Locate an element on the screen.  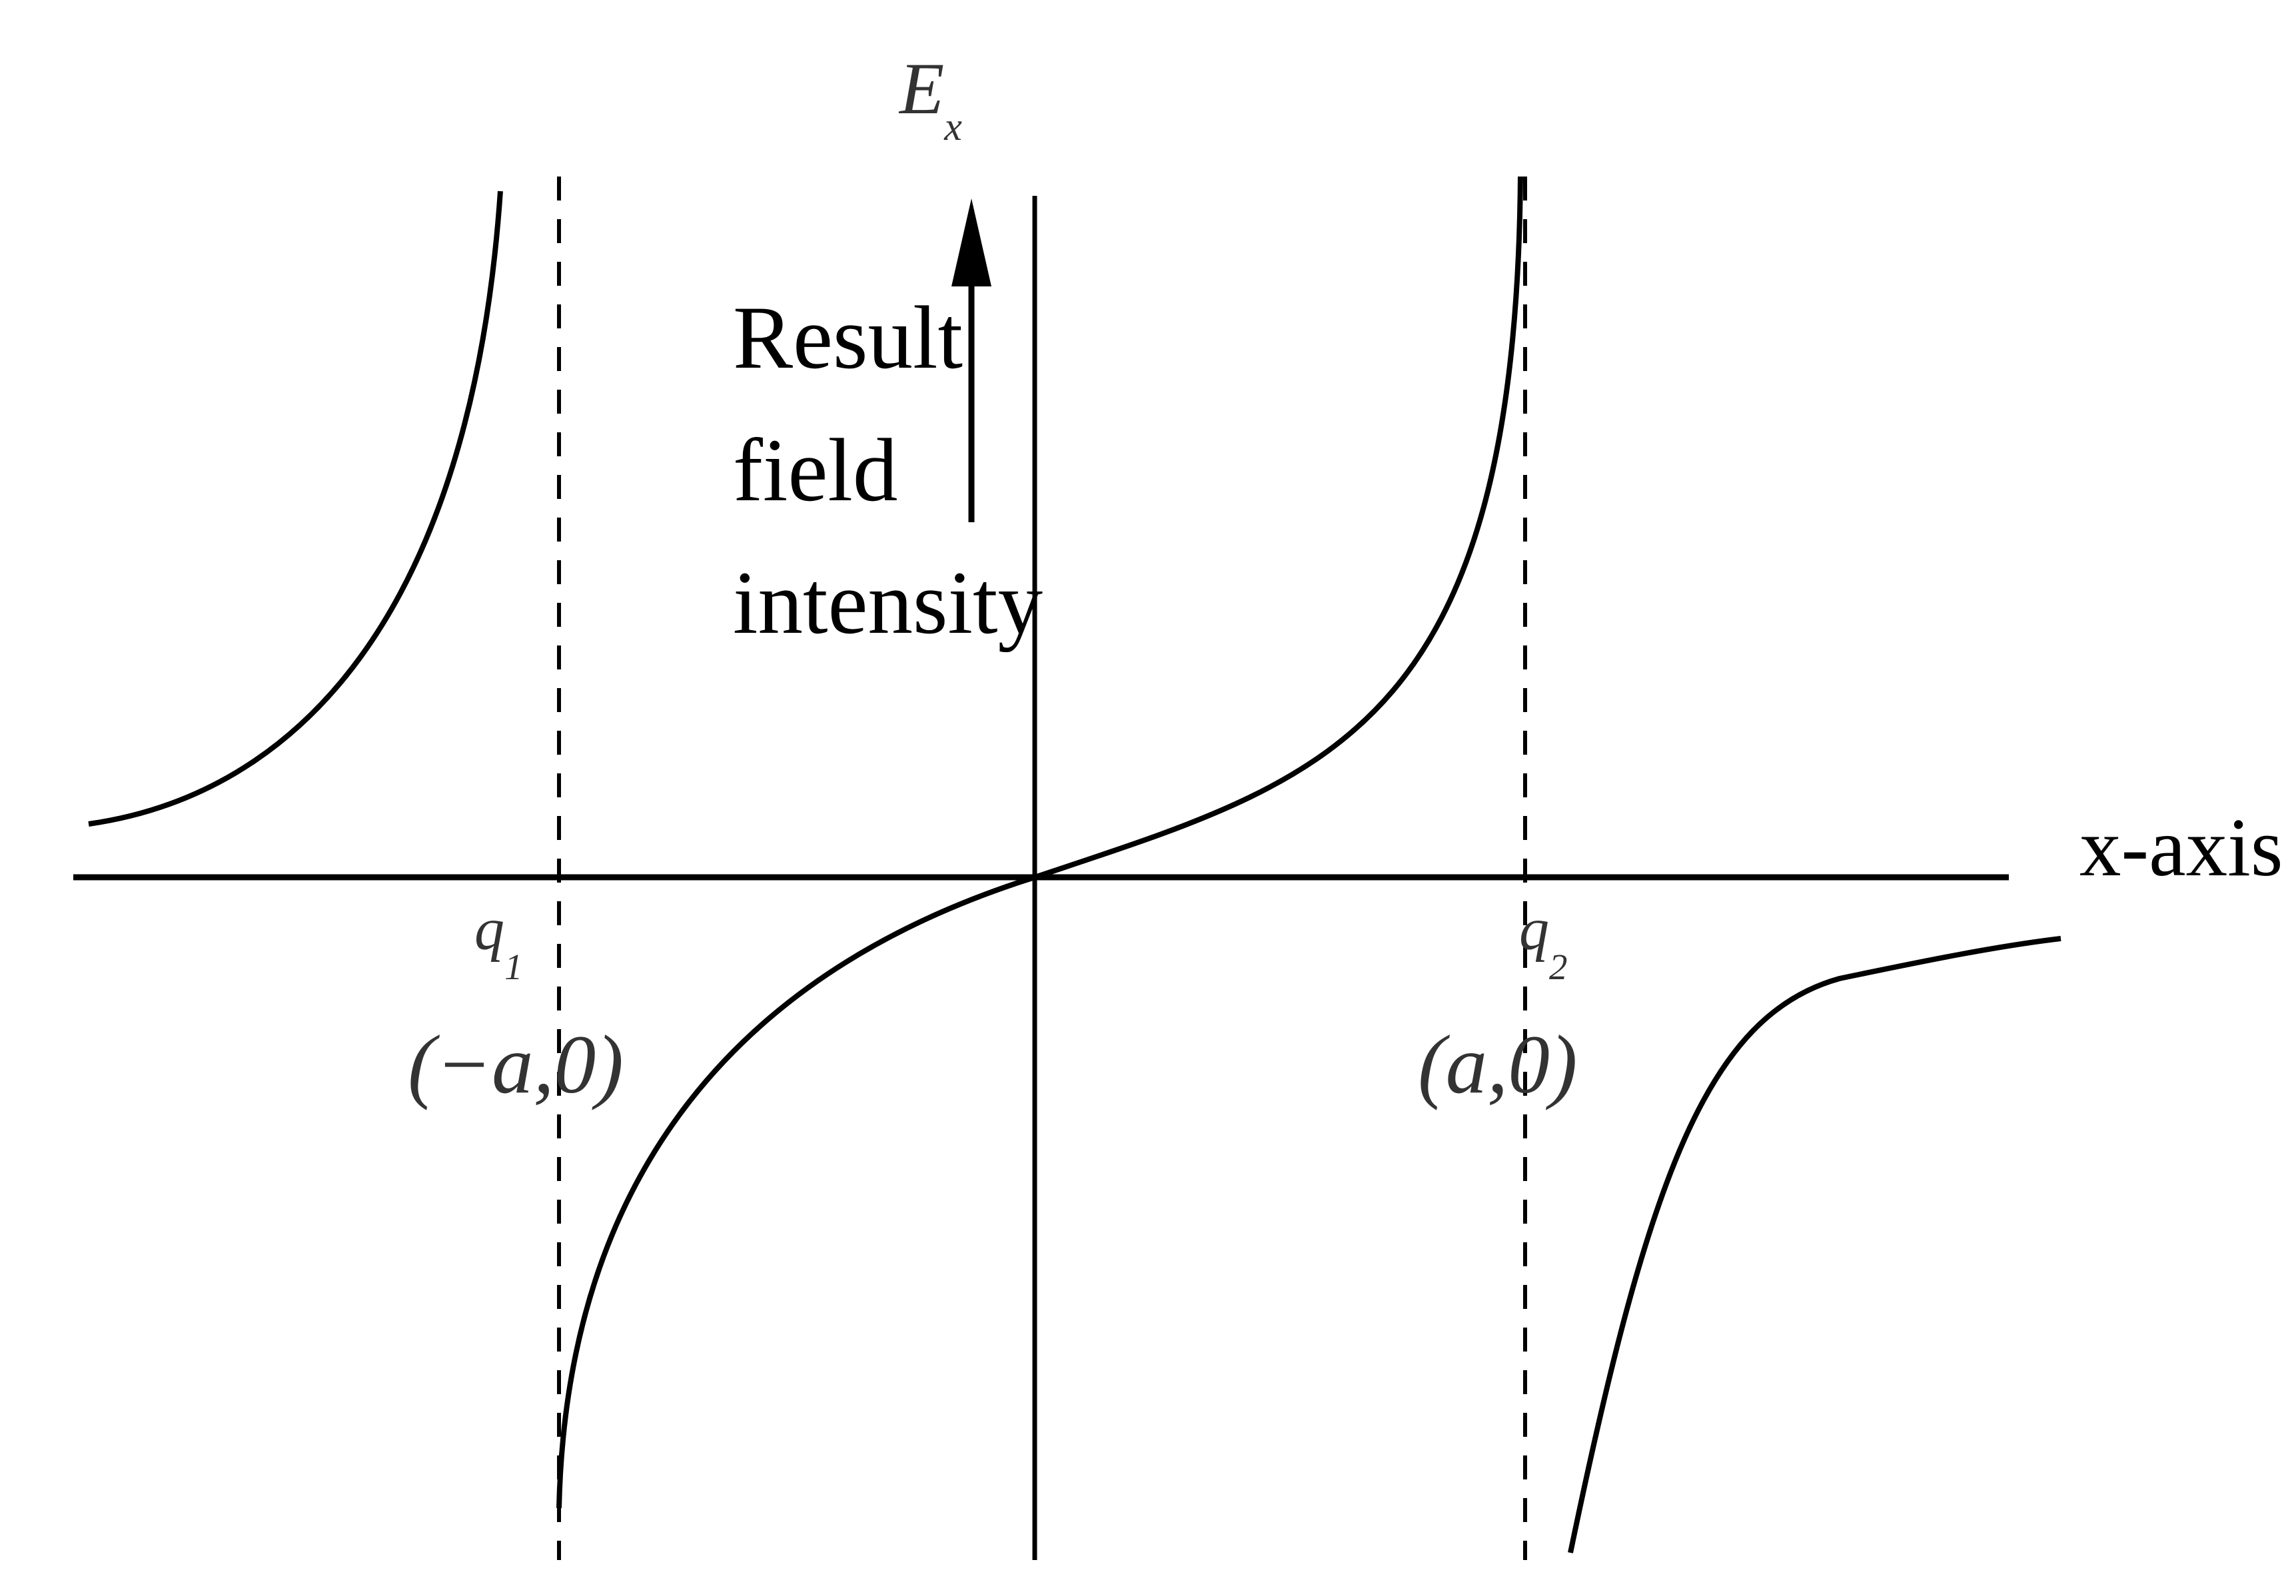
field-curve-right is located at coordinates (1814, 1244).